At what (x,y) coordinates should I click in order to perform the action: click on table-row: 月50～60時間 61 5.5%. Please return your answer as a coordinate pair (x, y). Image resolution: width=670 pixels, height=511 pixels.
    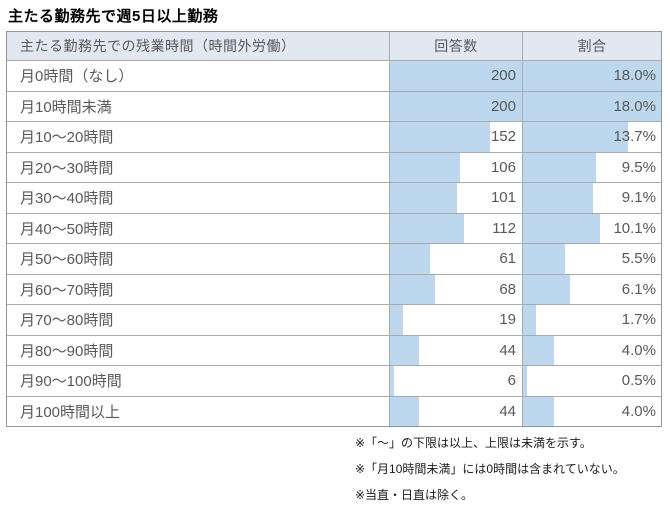
    Looking at the image, I should click on (334, 258).